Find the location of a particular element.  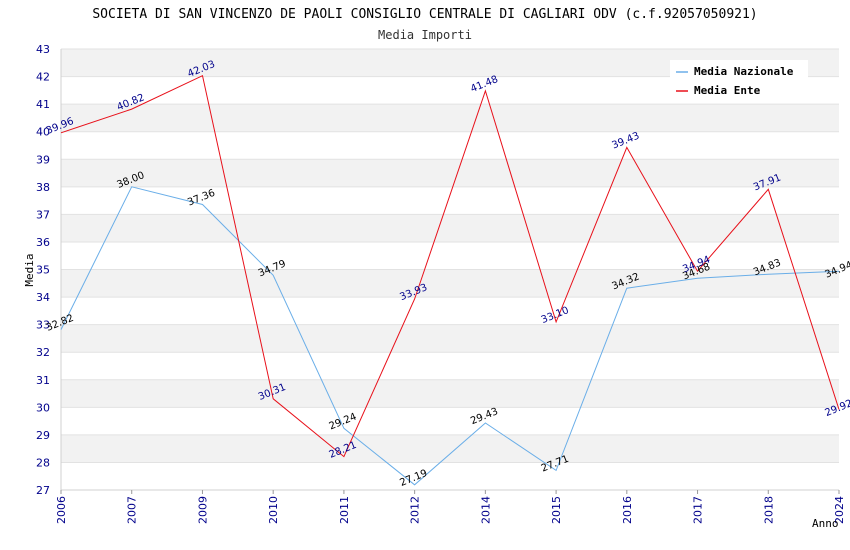

y-tick-label: 29 is located at coordinates (43, 435).